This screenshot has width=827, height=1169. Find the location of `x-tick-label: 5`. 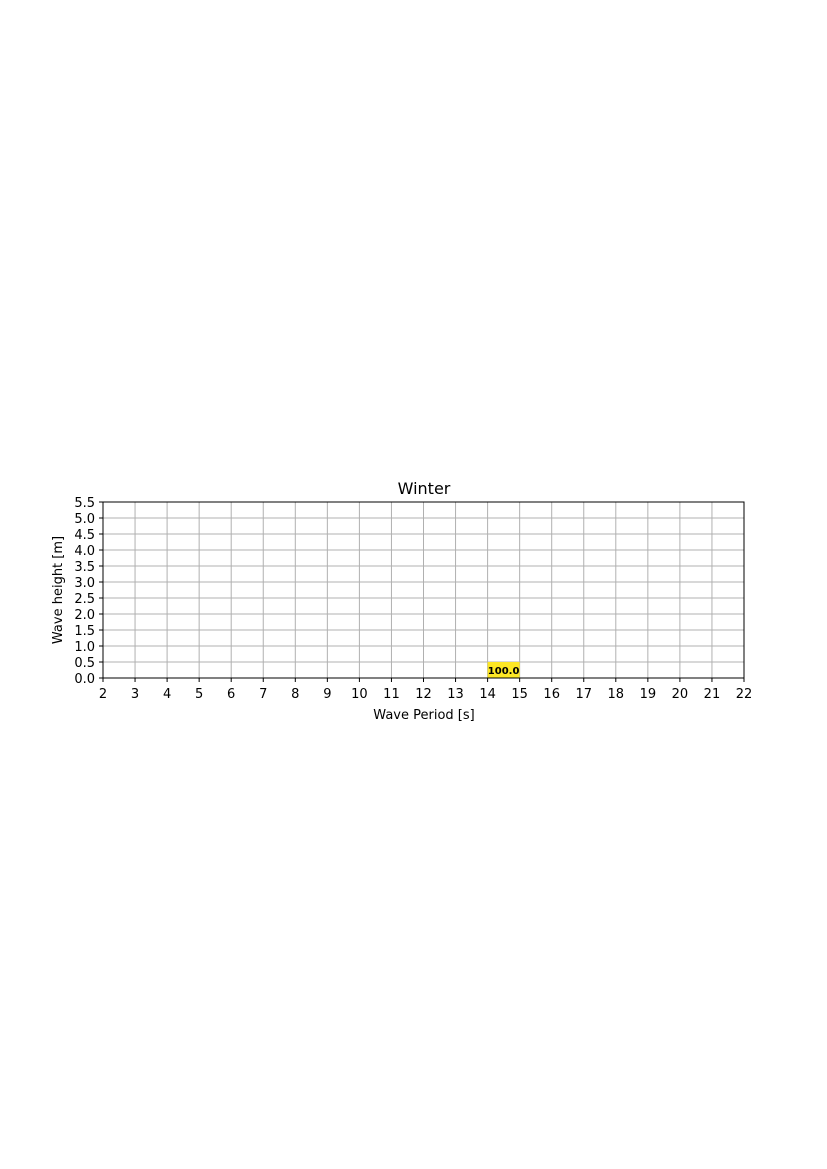

x-tick-label: 5 is located at coordinates (199, 694).